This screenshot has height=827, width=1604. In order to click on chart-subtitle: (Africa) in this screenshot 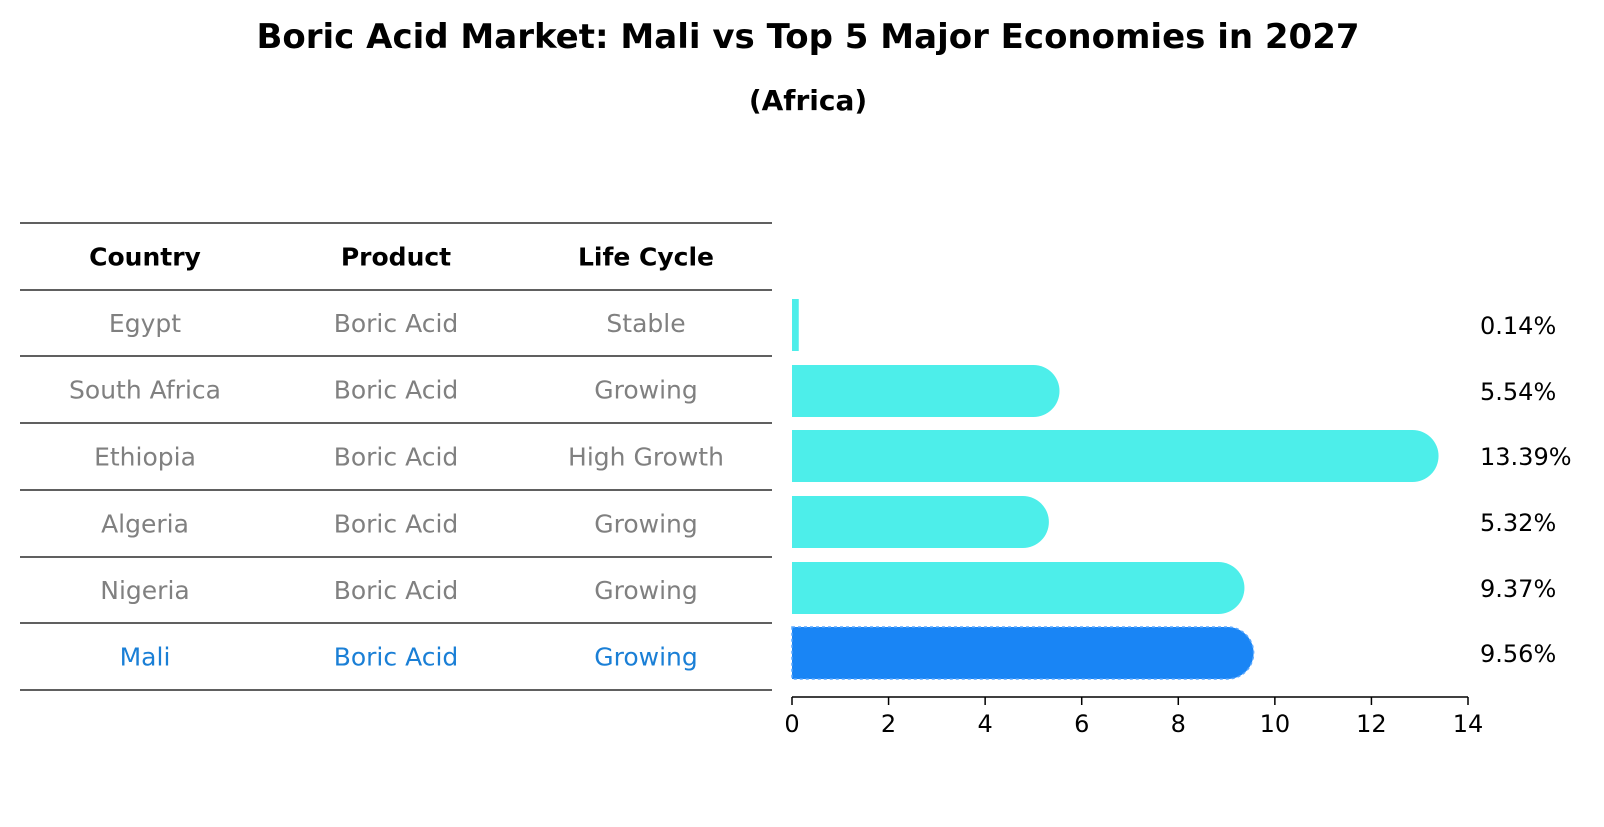, I will do `click(808, 100)`.